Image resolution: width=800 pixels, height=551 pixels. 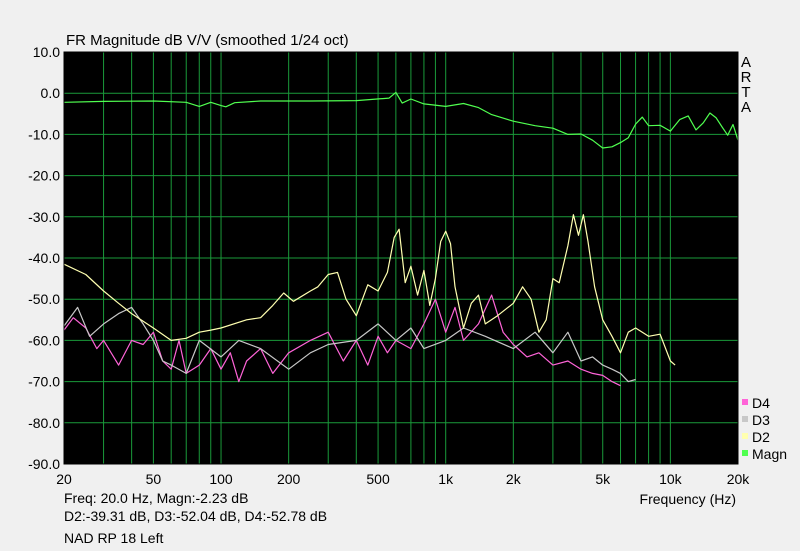 I want to click on y-tick-label: -80.0, so click(x=44, y=423).